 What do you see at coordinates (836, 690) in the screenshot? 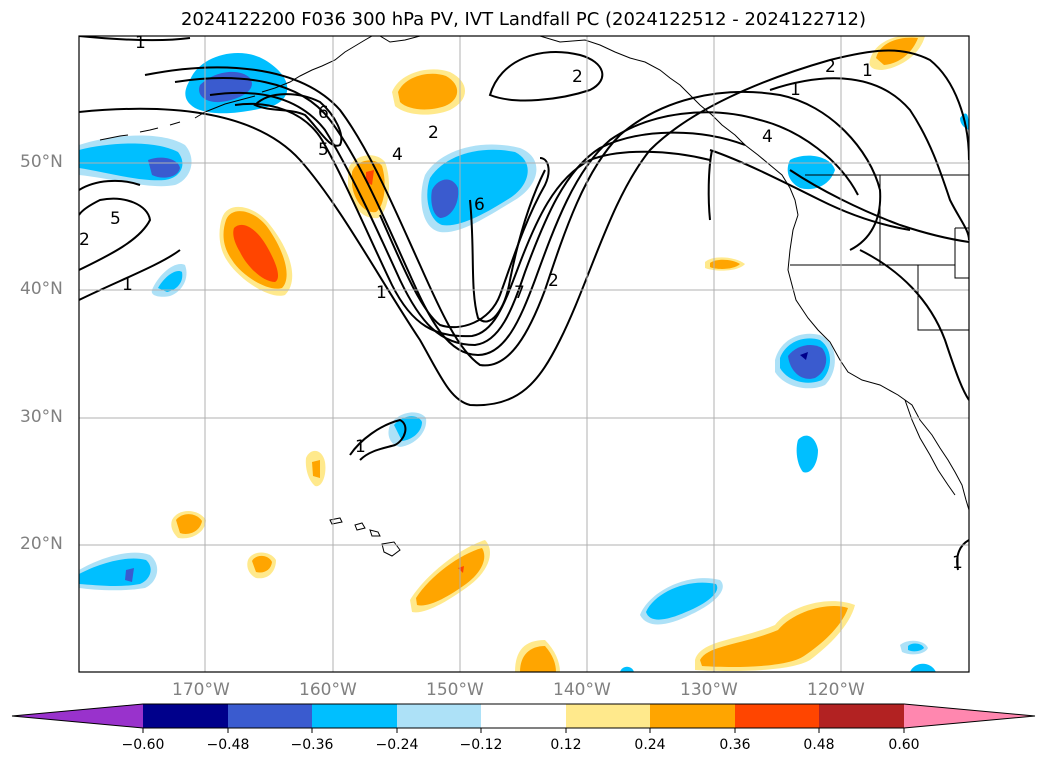
I see `lon-label: 120°W` at bounding box center [836, 690].